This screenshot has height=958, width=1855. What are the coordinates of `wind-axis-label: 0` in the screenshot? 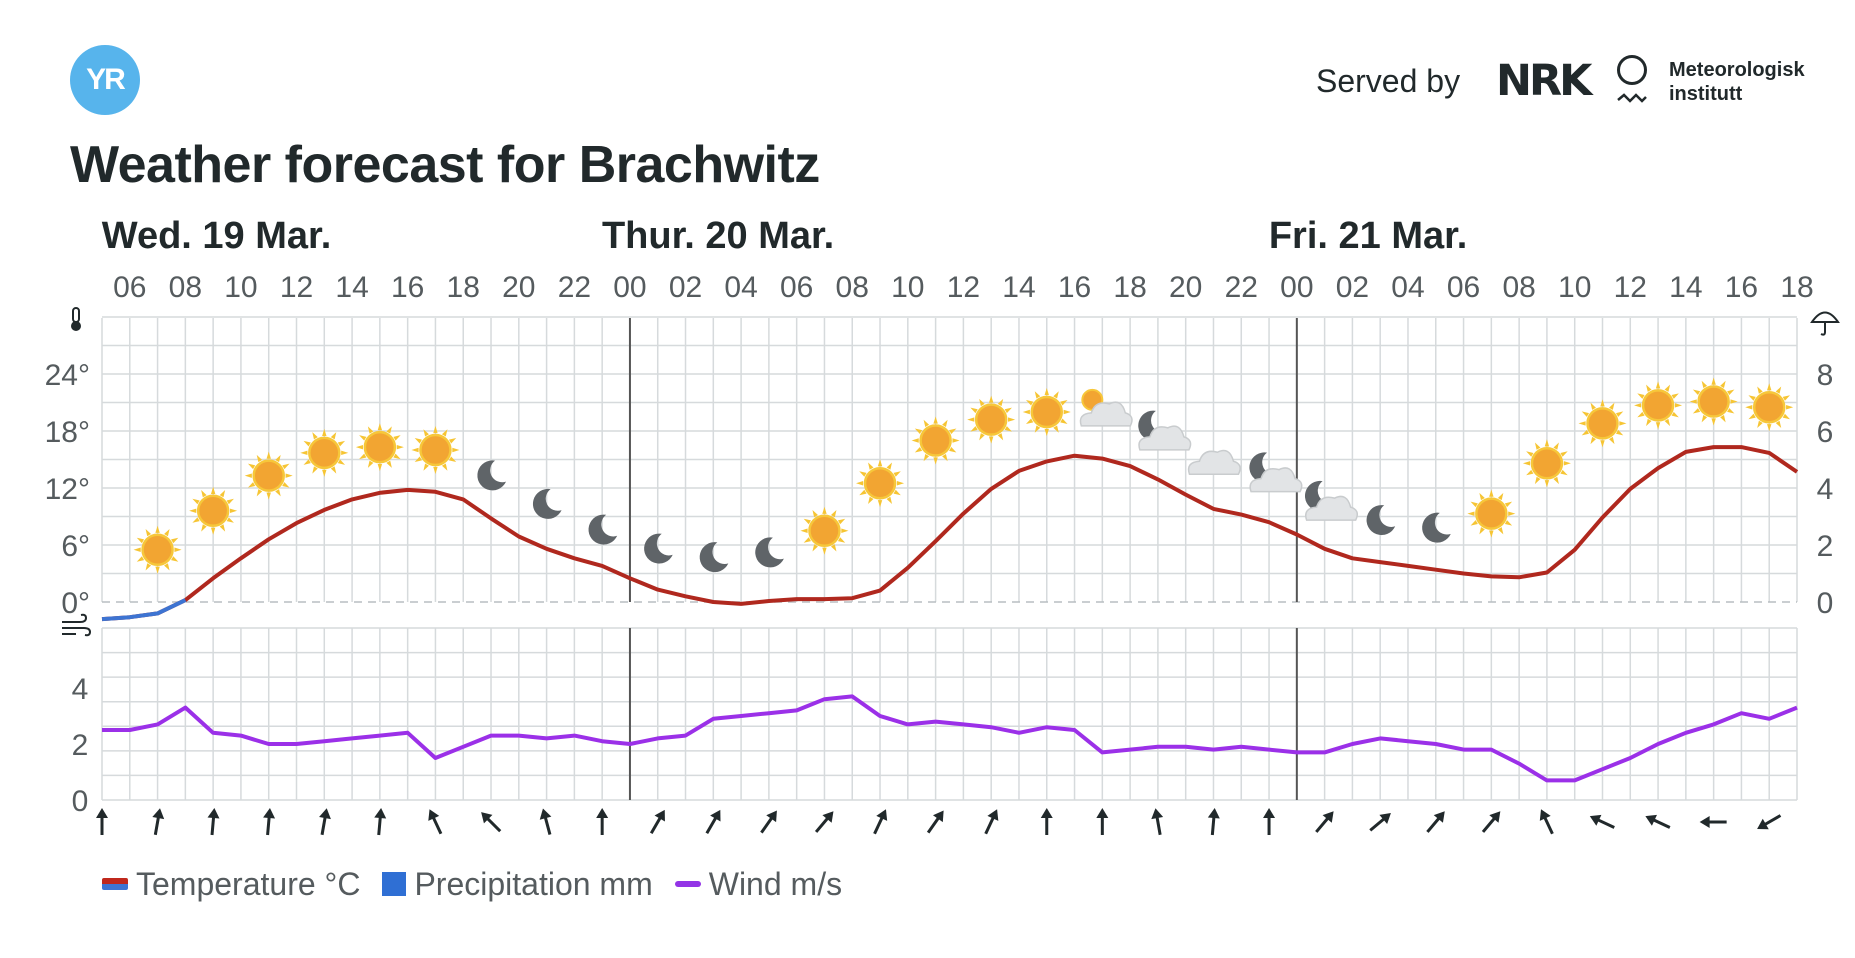 It's located at (80, 801).